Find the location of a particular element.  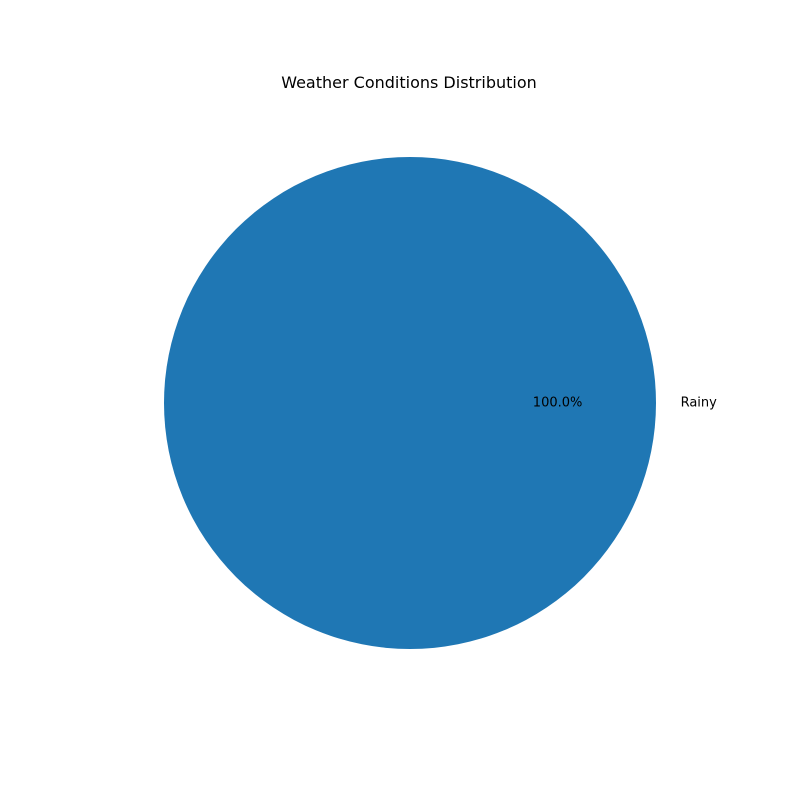

chart-title: Weather Conditions Distribution is located at coordinates (409, 82).